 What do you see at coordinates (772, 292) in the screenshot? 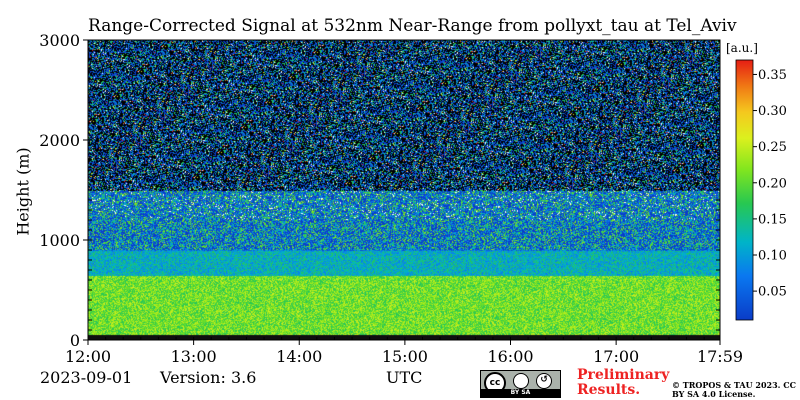
I see `colorbar-tick-label: 0.05` at bounding box center [772, 292].